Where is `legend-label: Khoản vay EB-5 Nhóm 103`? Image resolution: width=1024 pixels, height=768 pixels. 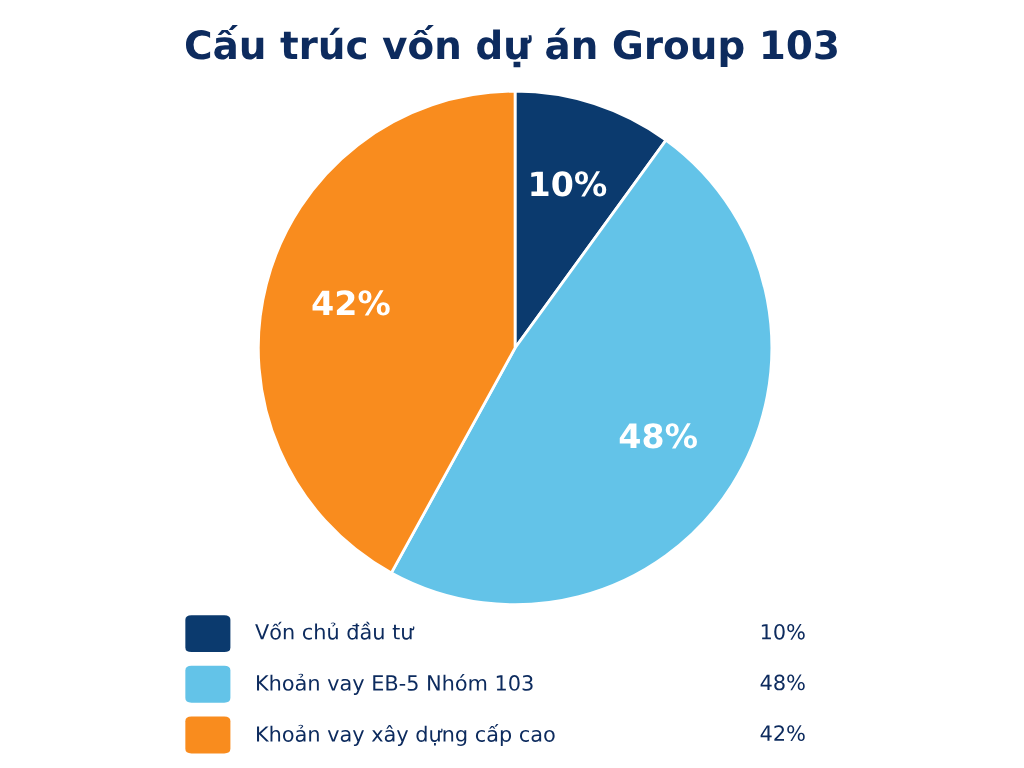 legend-label: Khoản vay EB-5 Nhóm 103 is located at coordinates (395, 684).